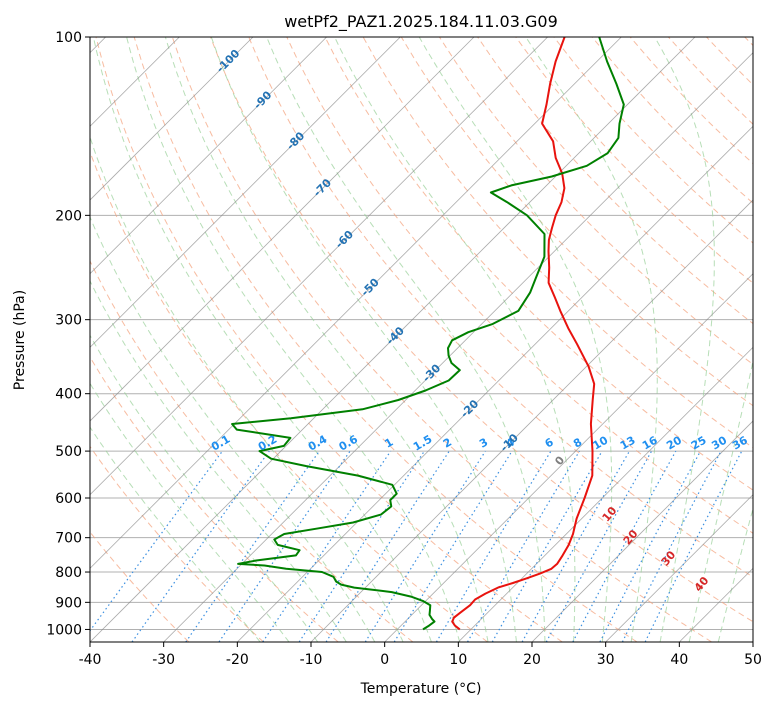 This screenshot has width=775, height=708. I want to click on x-tick-label: 10, so click(458, 660).